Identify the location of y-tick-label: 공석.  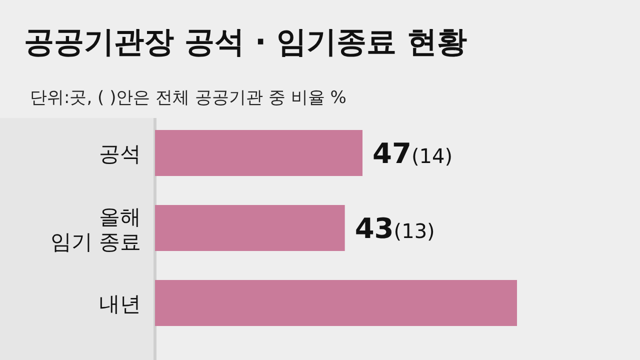
(120, 154).